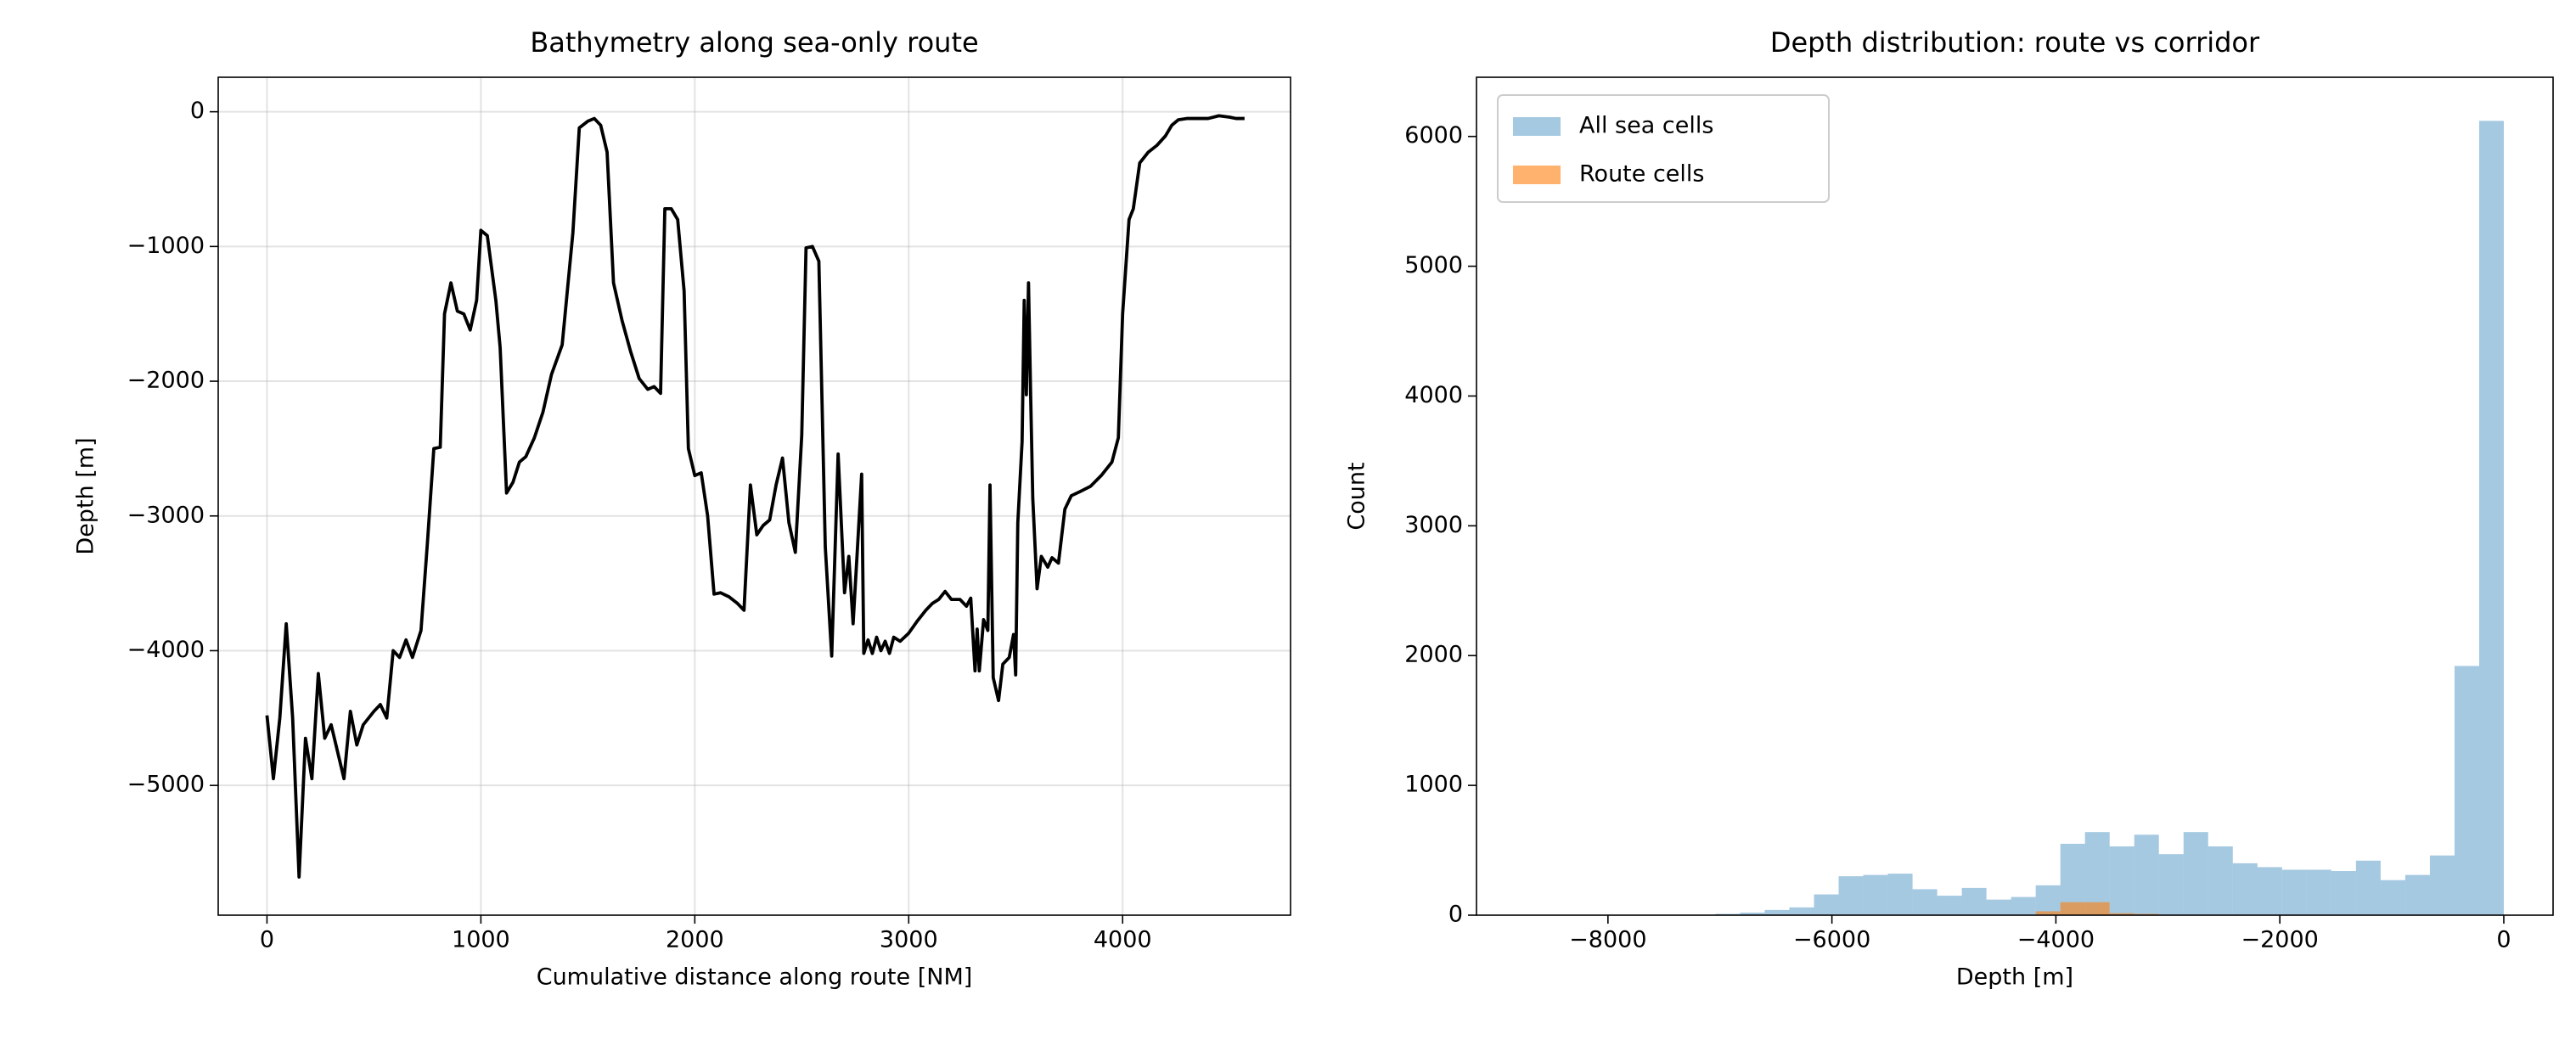 This screenshot has width=2576, height=1051. What do you see at coordinates (1642, 174) in the screenshot?
I see `legend-label: Route cells` at bounding box center [1642, 174].